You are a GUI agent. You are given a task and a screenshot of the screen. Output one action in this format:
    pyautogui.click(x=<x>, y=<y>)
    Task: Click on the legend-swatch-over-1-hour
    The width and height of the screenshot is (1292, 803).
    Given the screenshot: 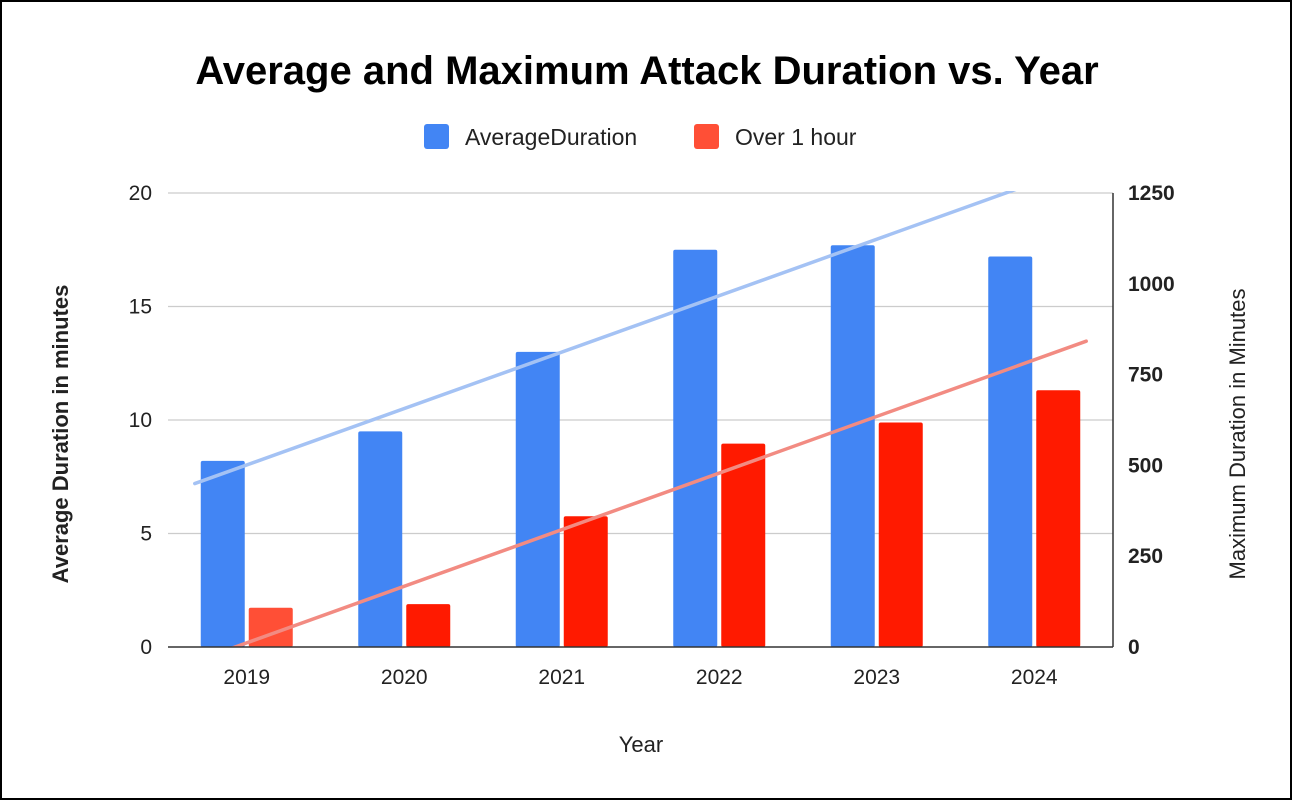 What is the action you would take?
    pyautogui.click(x=706, y=136)
    